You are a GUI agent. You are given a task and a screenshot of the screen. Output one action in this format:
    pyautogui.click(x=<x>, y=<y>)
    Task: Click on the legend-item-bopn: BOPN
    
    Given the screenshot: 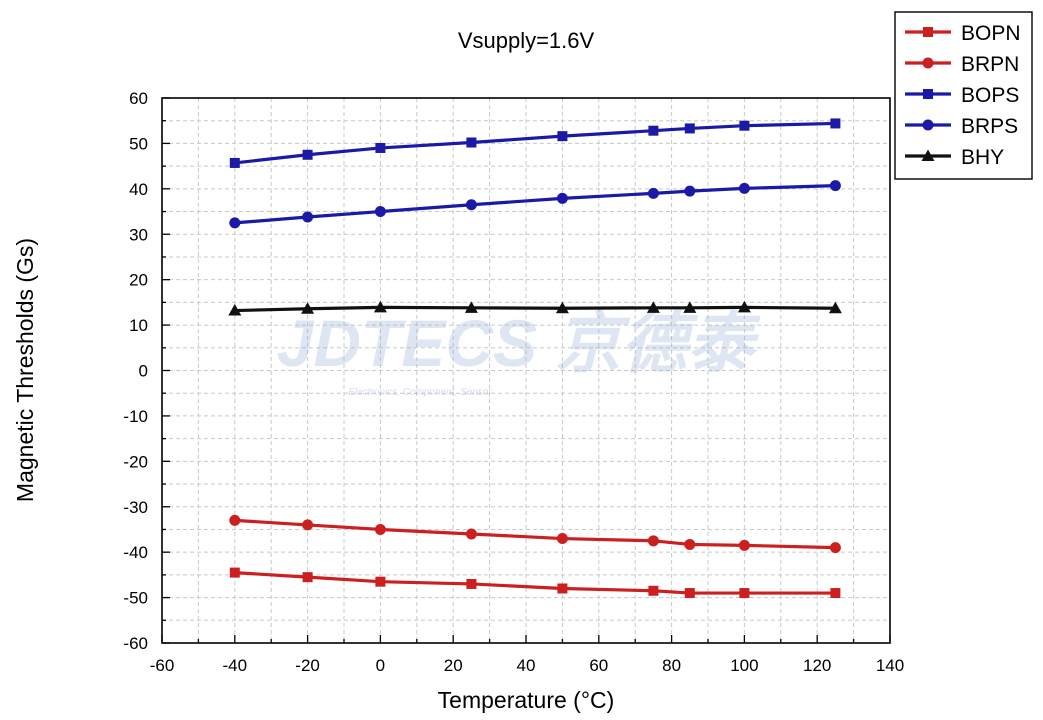 What is the action you would take?
    pyautogui.click(x=963, y=33)
    